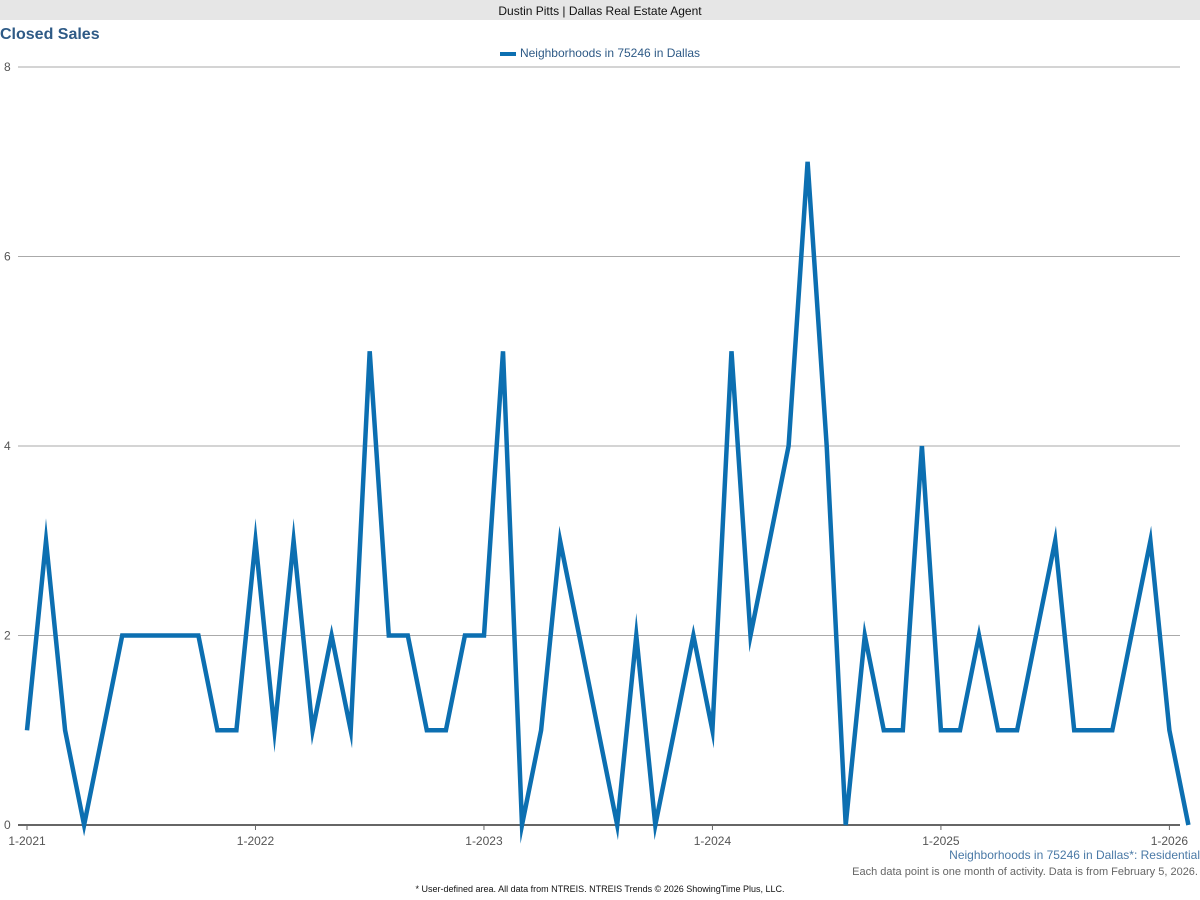 This screenshot has height=900, width=1200. What do you see at coordinates (610, 53) in the screenshot?
I see `legend-label: Neighborhoods in 75246 in Dallas` at bounding box center [610, 53].